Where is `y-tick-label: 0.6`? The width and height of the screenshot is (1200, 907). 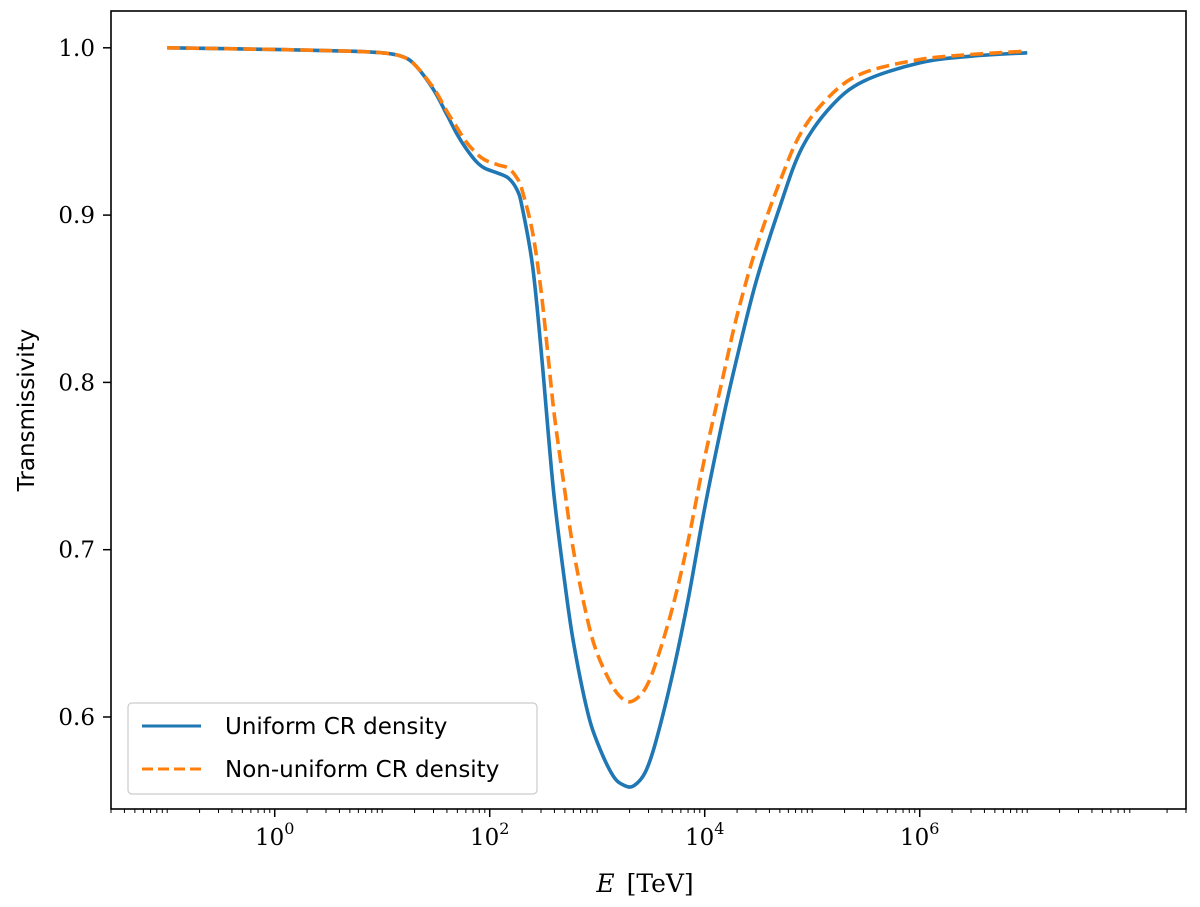 y-tick-label: 0.6 is located at coordinates (76, 718).